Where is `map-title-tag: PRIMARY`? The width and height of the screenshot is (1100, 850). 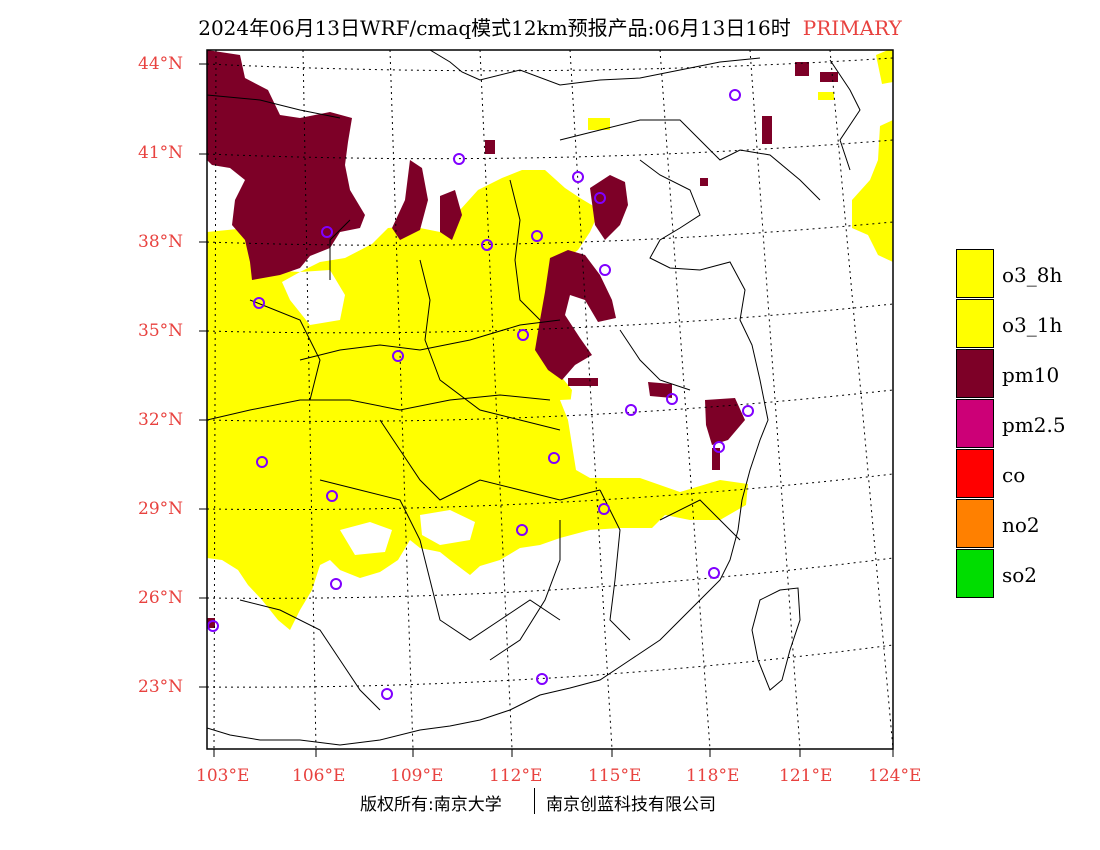 map-title-tag: PRIMARY is located at coordinates (852, 28).